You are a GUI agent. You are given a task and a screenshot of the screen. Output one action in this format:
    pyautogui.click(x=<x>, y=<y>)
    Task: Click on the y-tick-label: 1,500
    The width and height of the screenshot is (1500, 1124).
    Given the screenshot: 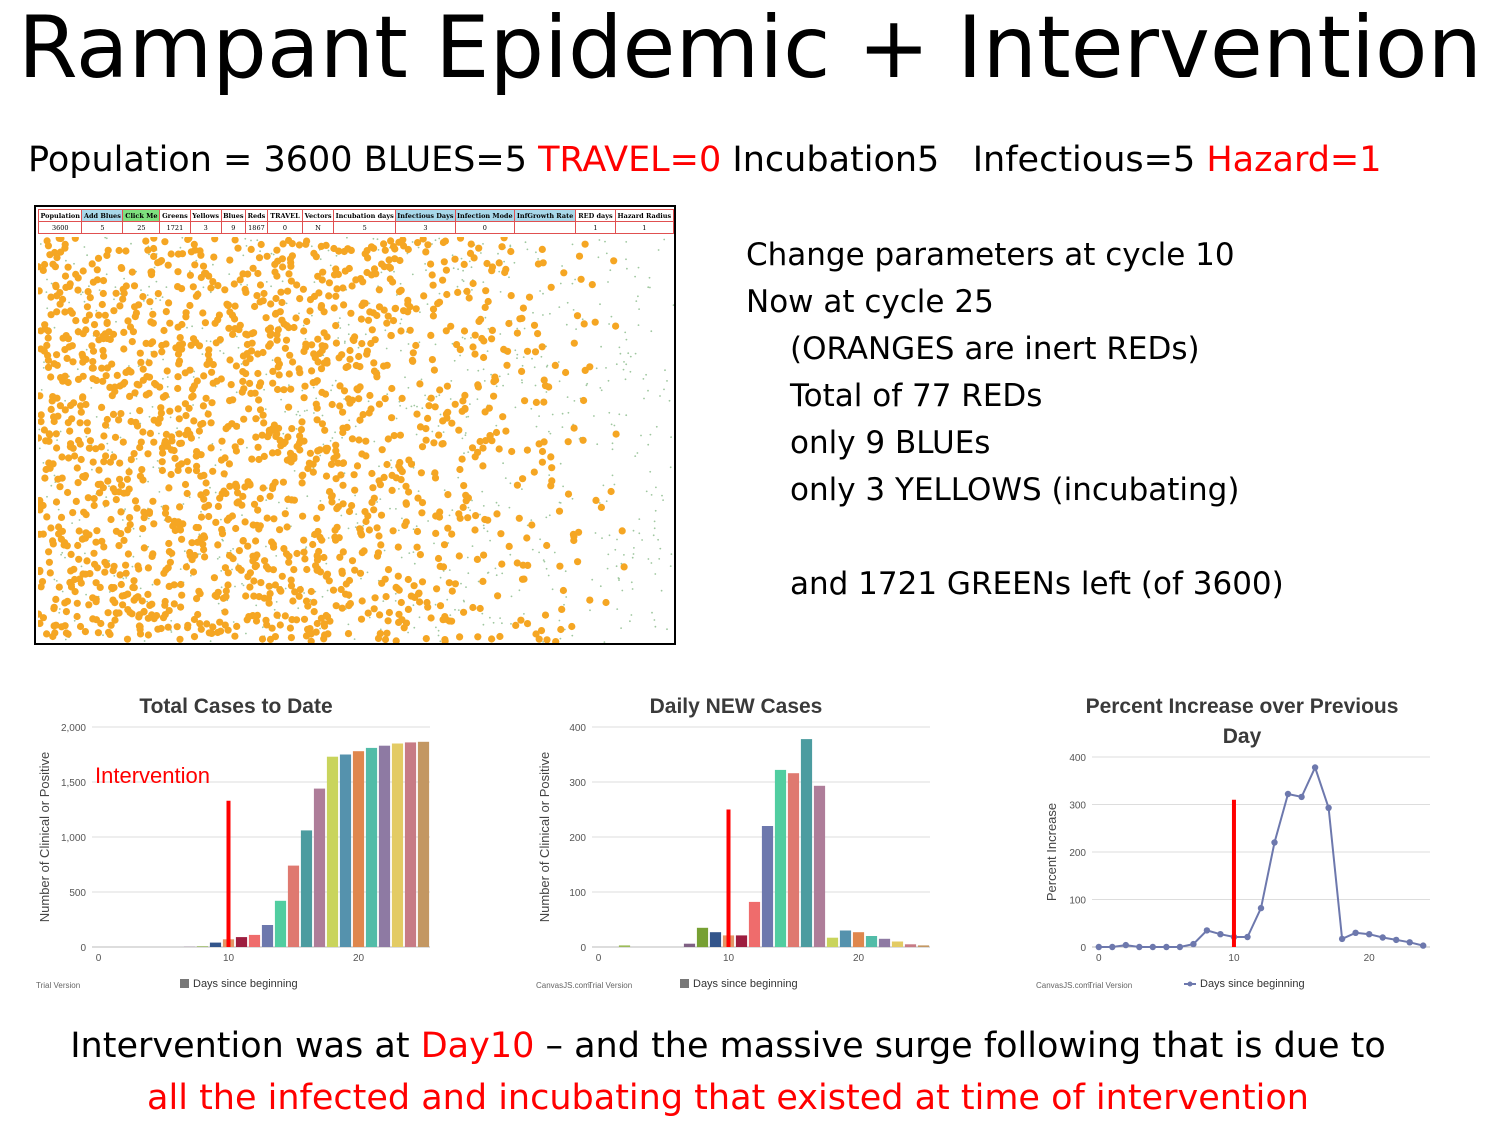 What is the action you would take?
    pyautogui.click(x=73, y=783)
    